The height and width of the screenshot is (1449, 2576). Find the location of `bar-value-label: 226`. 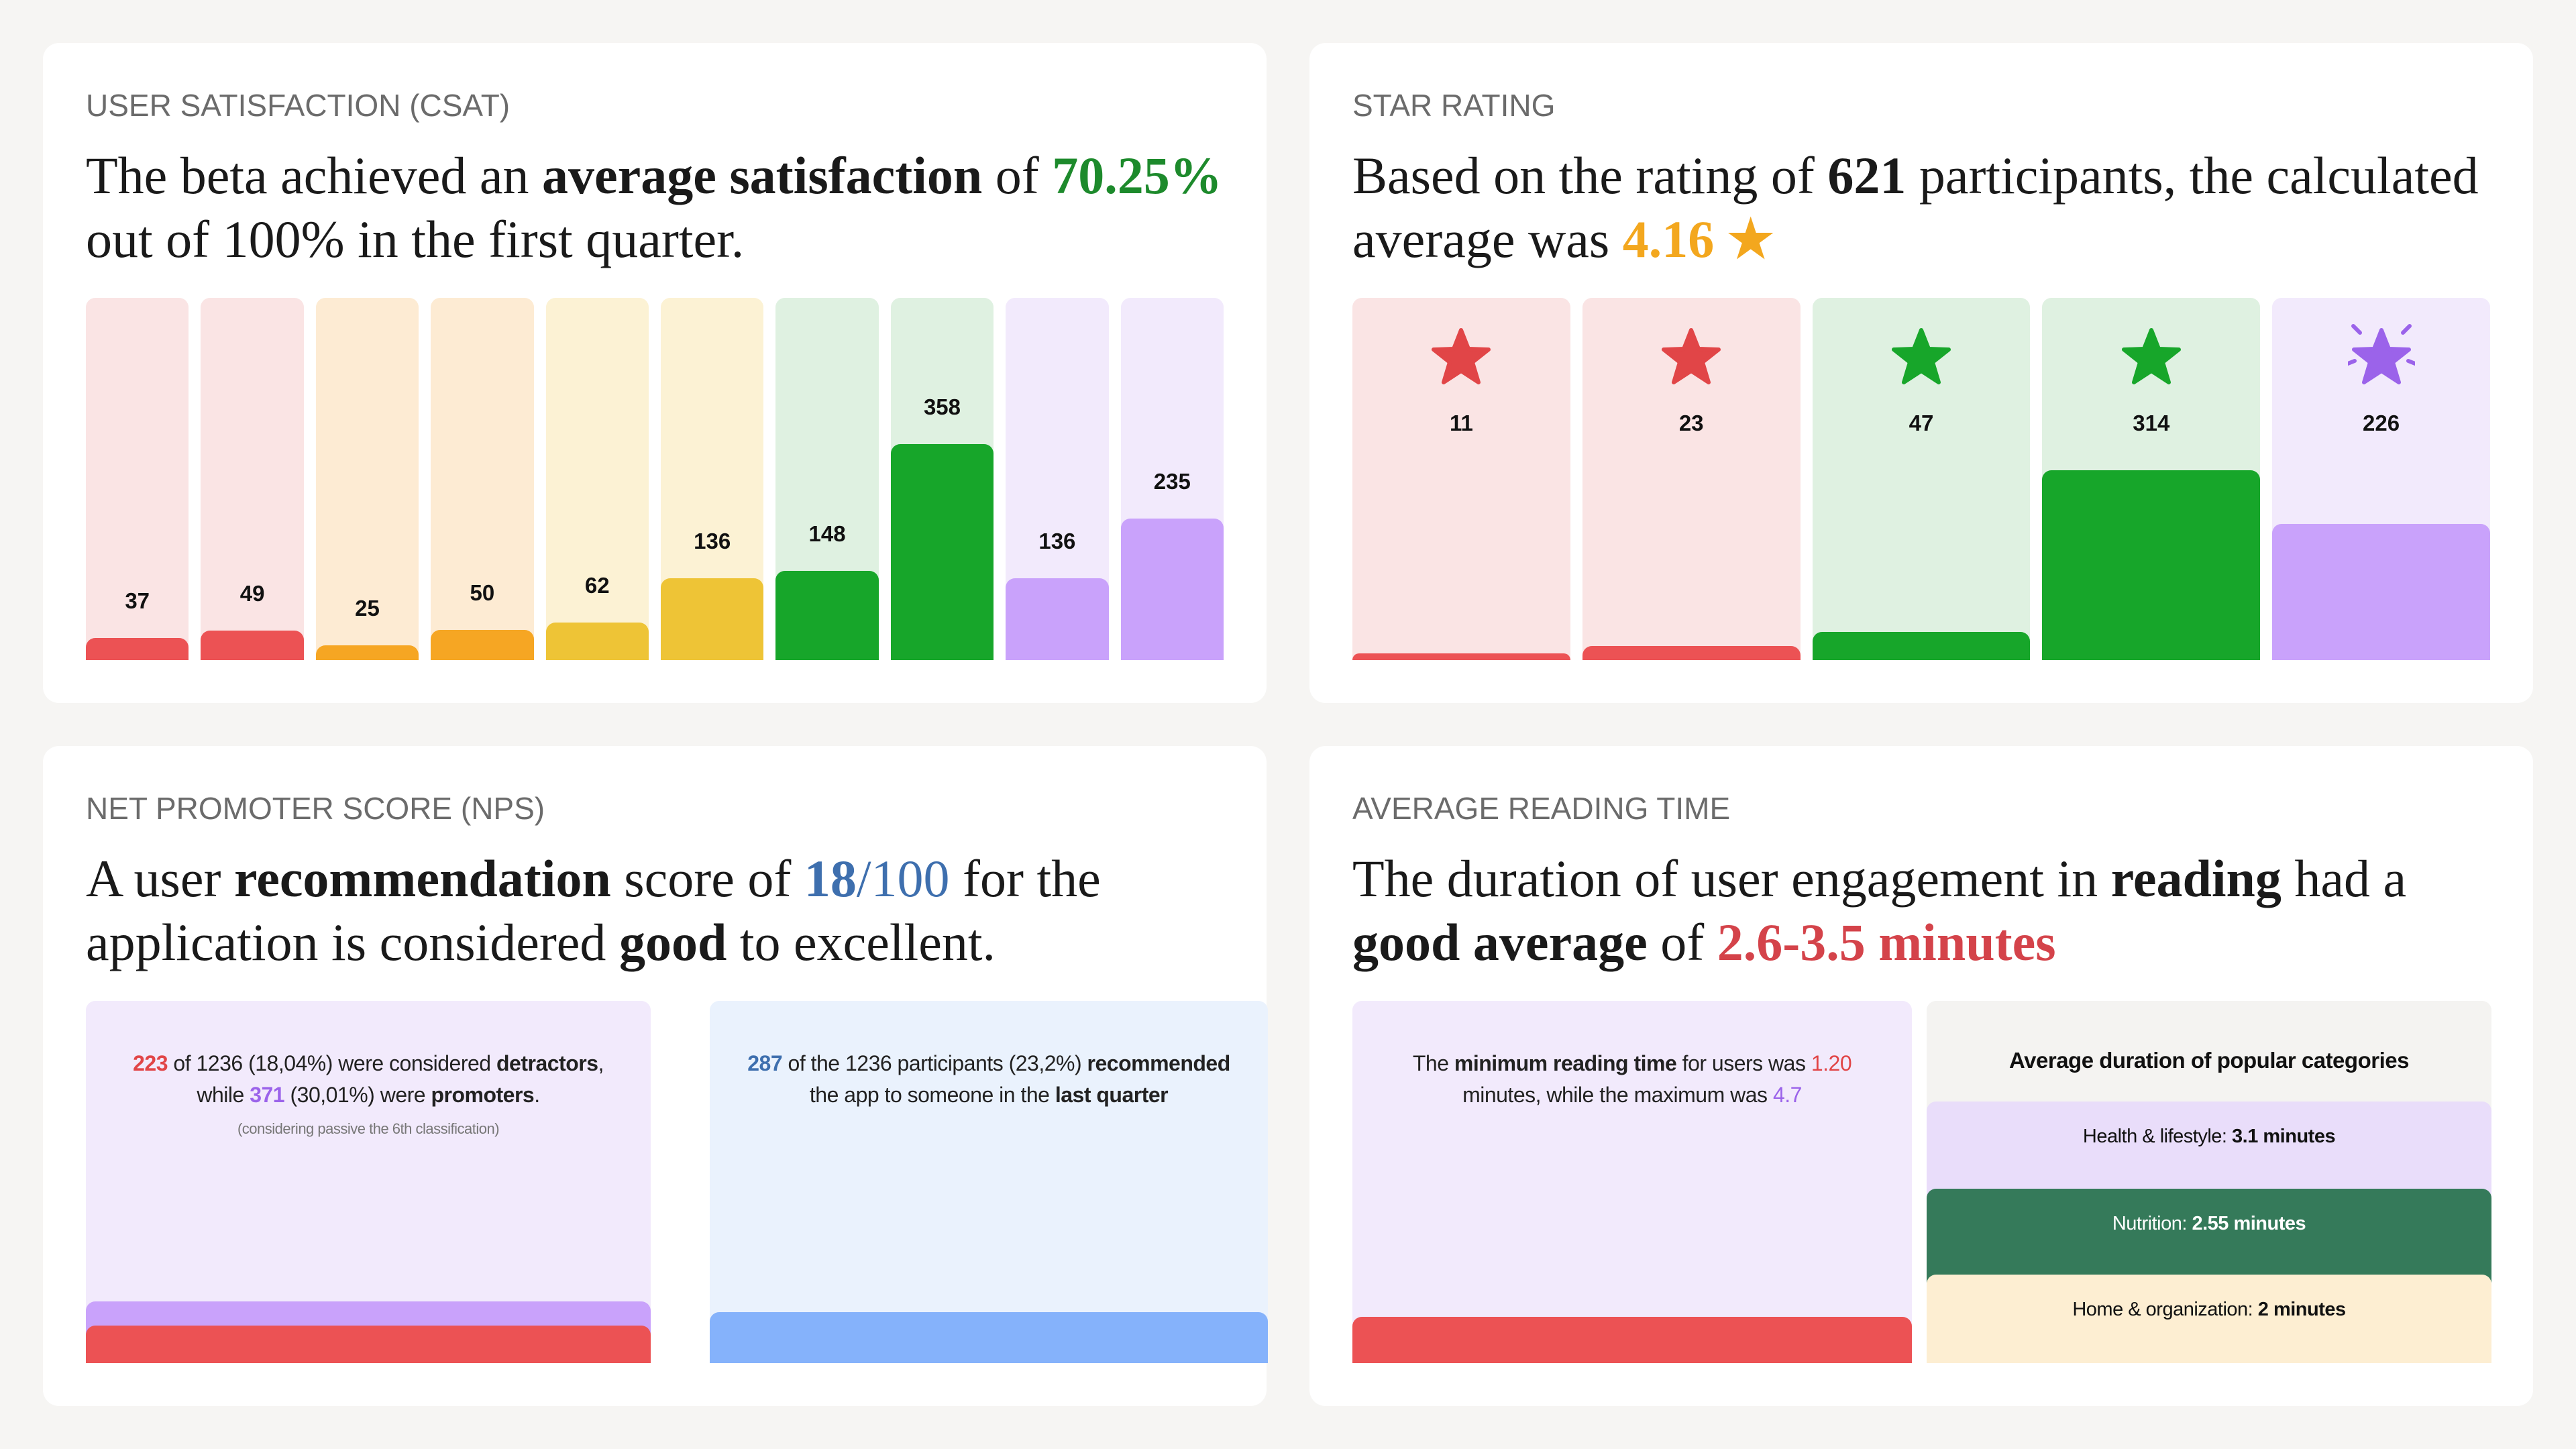

bar-value-label: 226 is located at coordinates (2381, 423).